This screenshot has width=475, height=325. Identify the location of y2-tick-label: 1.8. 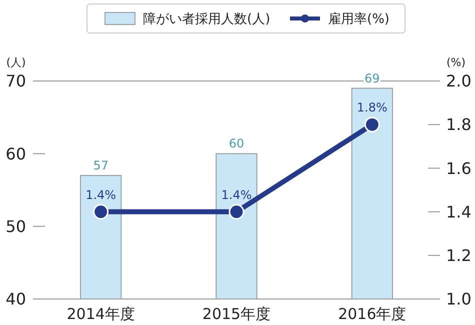
(459, 124).